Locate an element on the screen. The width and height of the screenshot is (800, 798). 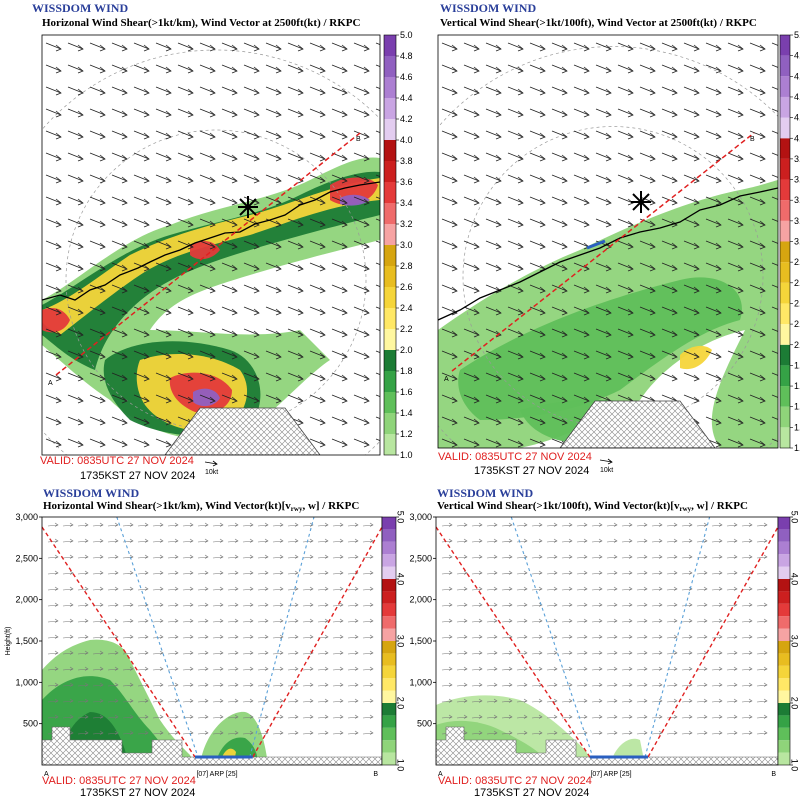
y-axis-label: Height(ft) is located at coordinates (8, 641).